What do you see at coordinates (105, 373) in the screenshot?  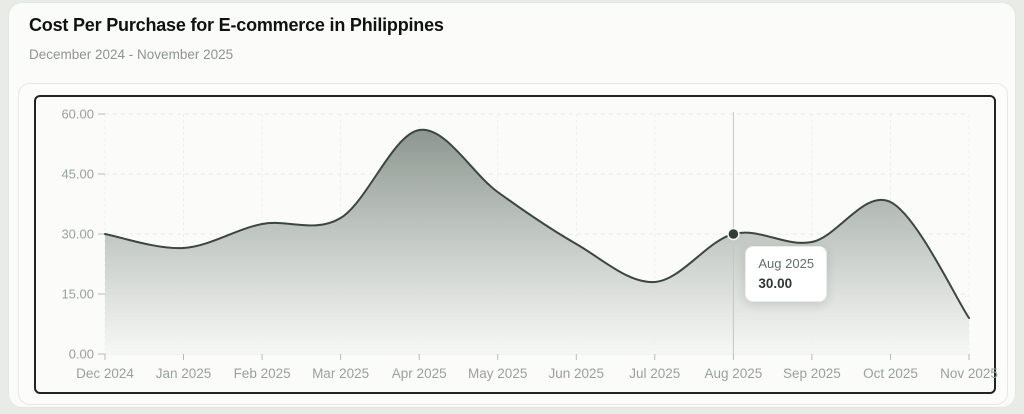 I see `x-axis-label: Dec 2024` at bounding box center [105, 373].